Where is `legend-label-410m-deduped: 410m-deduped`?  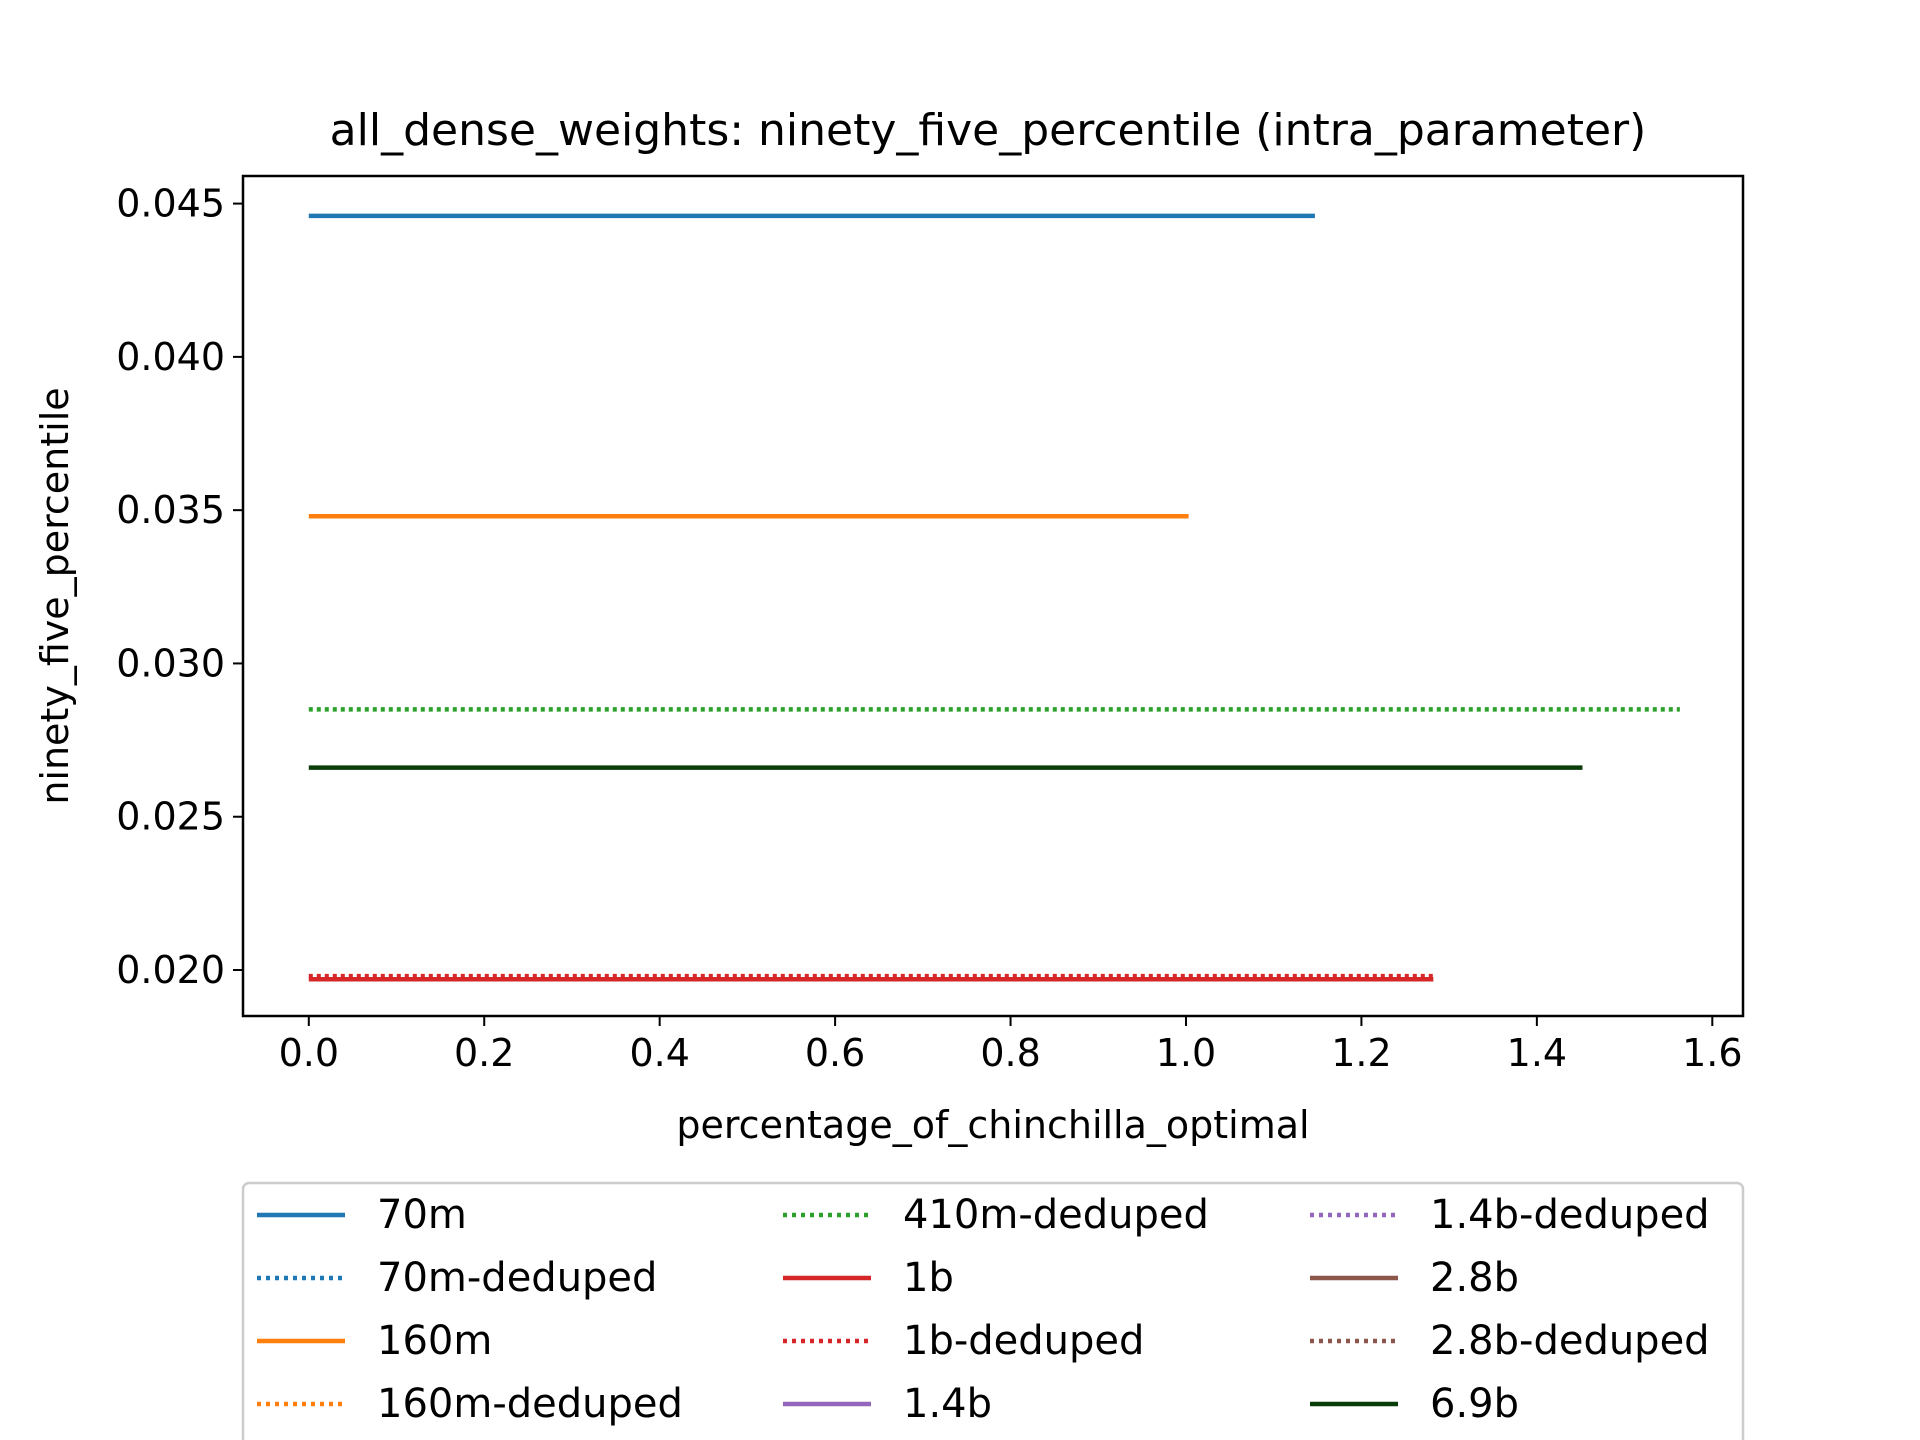 legend-label-410m-deduped: 410m-deduped is located at coordinates (1056, 1215).